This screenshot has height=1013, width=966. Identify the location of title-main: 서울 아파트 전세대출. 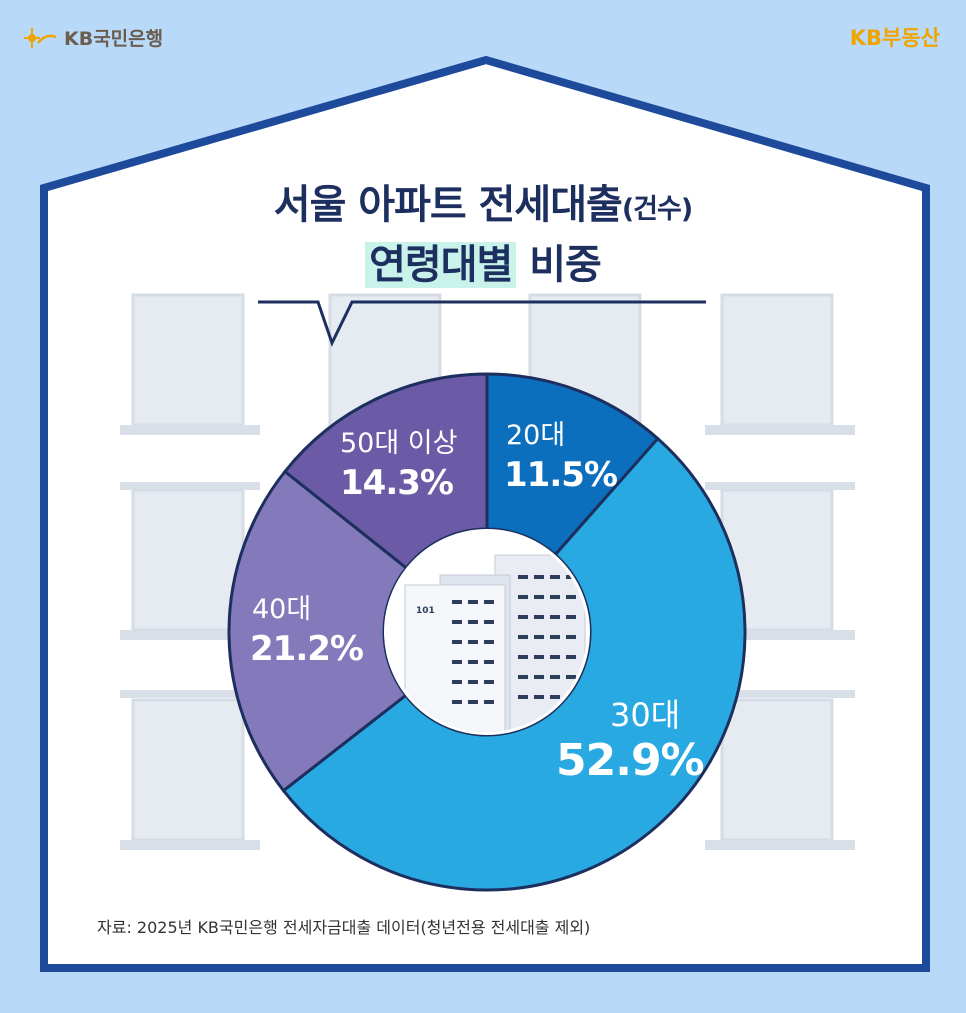
(448, 205).